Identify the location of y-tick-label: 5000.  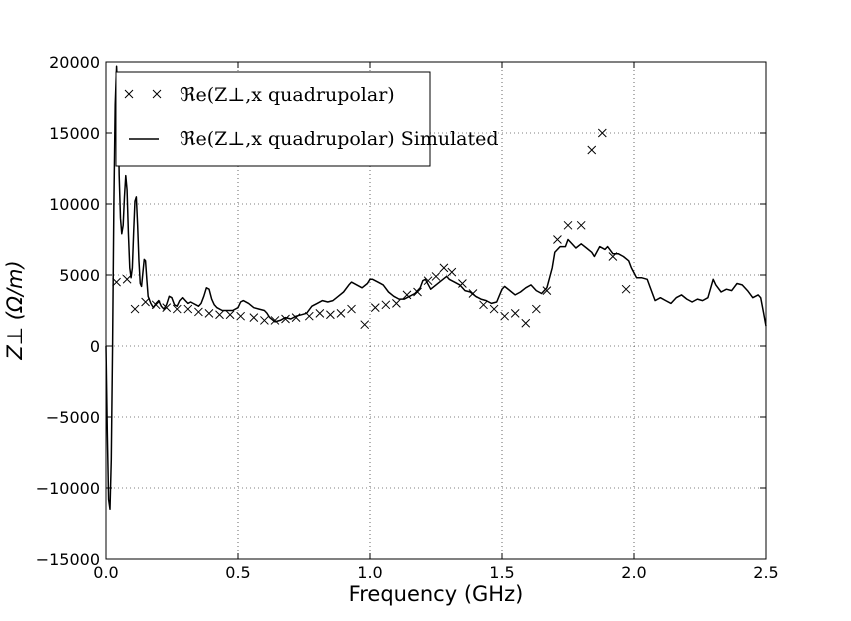
(79, 275).